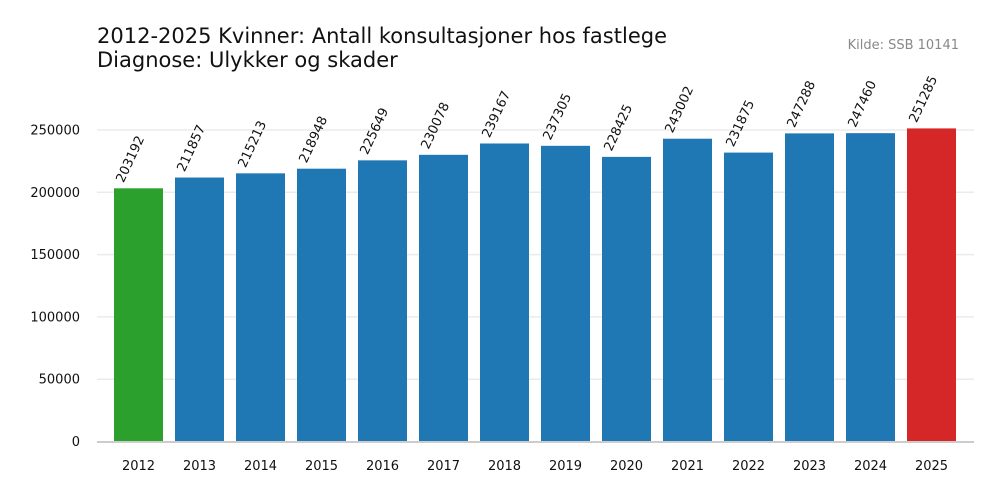 The width and height of the screenshot is (1000, 500). Describe the element at coordinates (741, 123) in the screenshot. I see `data-label: 231875` at that location.